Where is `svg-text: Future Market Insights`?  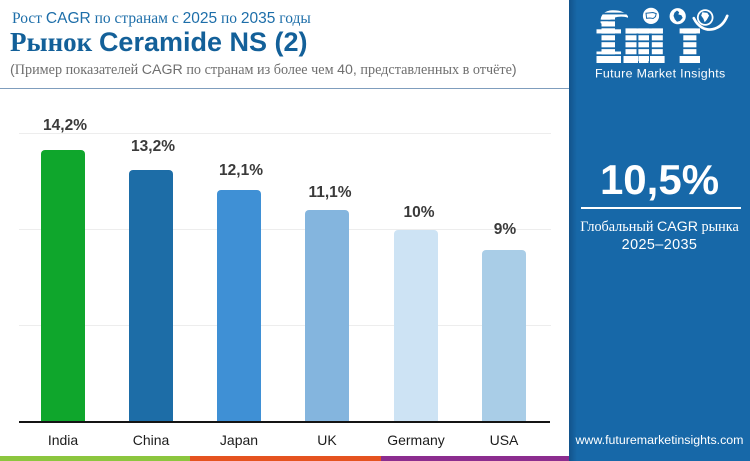 svg-text: Future Market Insights is located at coordinates (660, 74).